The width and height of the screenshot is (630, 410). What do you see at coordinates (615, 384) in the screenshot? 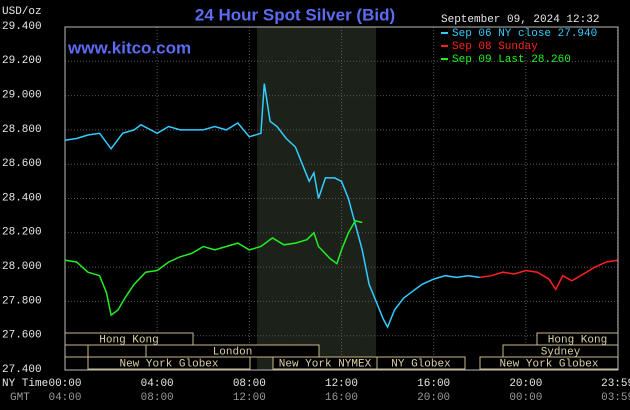
I see `x-tick-label: 23:59` at bounding box center [615, 384].